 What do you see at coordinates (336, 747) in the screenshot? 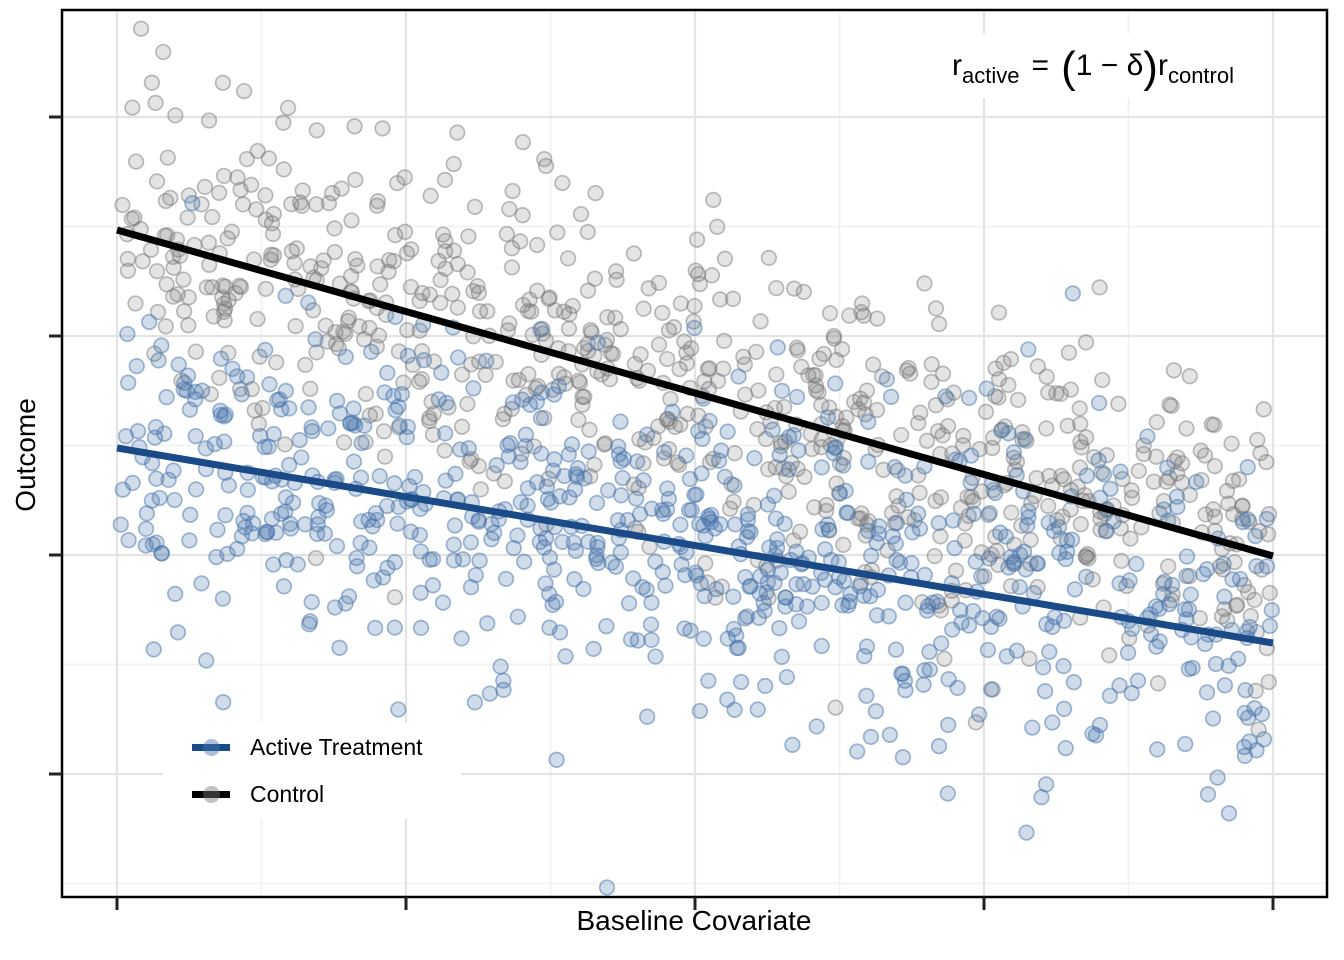
I see `legend-label: Active Treatment` at bounding box center [336, 747].